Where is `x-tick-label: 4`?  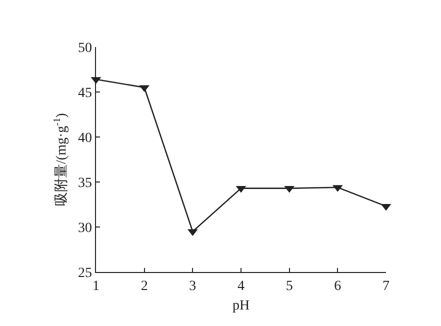
x-tick-label: 4 is located at coordinates (241, 286).